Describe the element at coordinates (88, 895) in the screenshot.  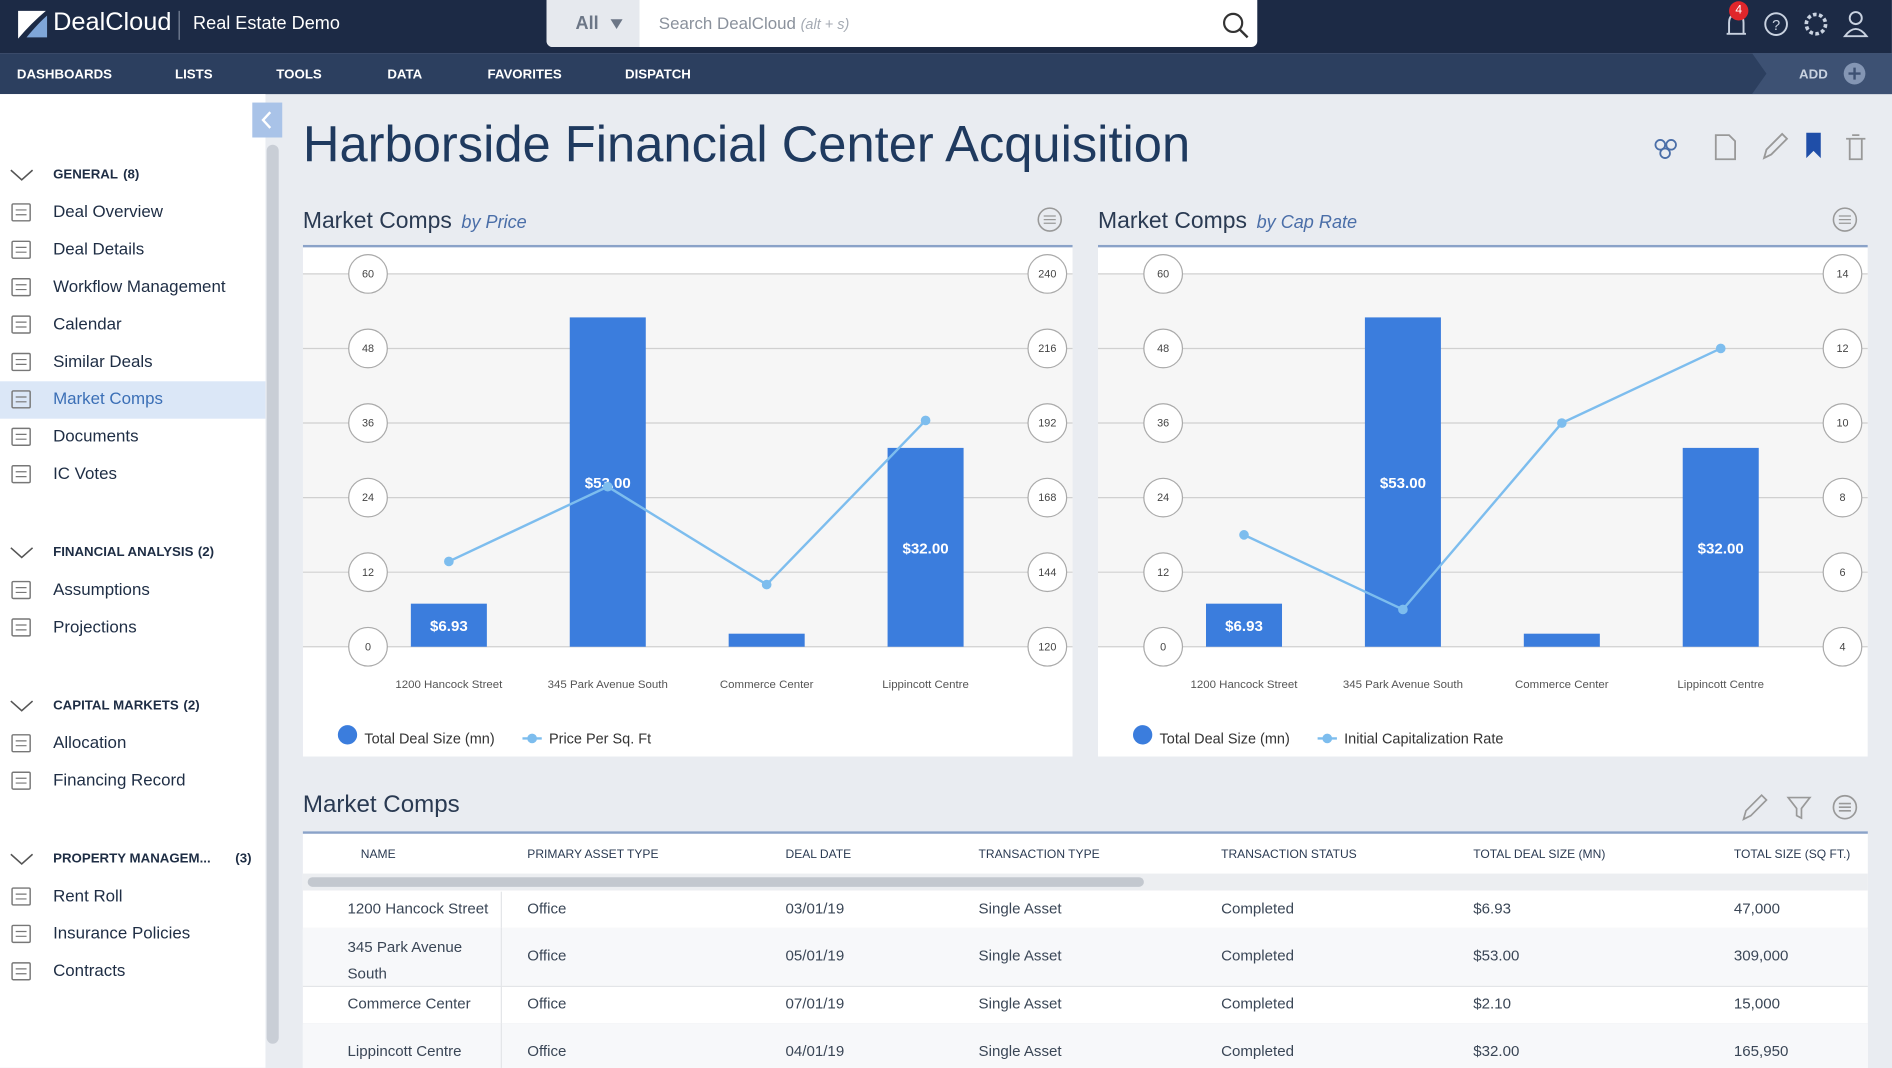
I see `sidebar-item: Rent Roll` at that location.